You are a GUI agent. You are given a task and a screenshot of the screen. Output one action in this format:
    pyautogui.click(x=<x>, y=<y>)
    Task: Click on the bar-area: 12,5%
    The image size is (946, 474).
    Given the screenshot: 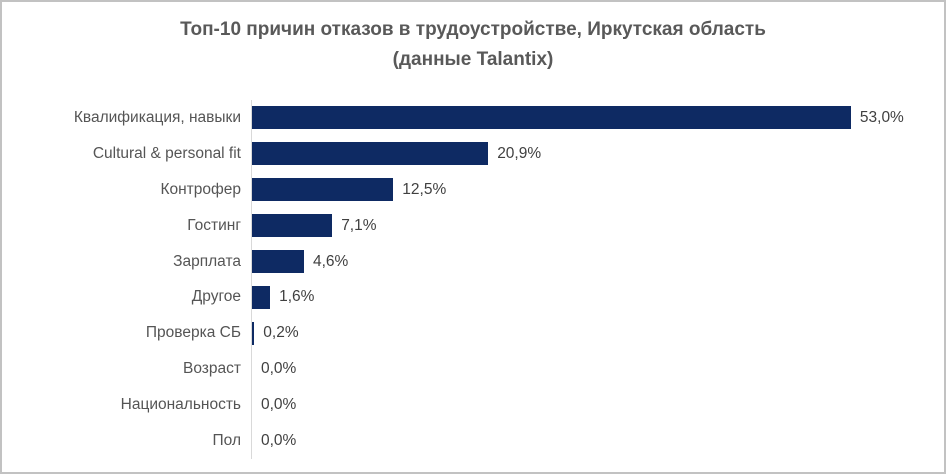 What is the action you would take?
    pyautogui.click(x=595, y=189)
    